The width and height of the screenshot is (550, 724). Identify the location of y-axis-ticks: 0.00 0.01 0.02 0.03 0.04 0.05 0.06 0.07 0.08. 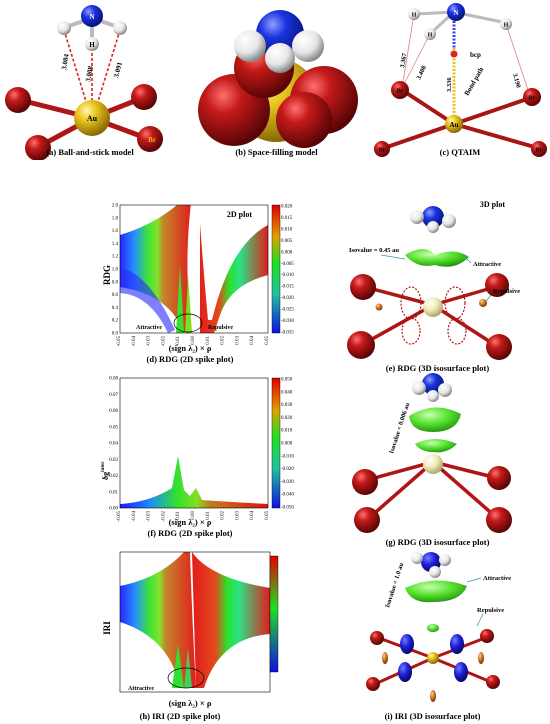
(113, 444).